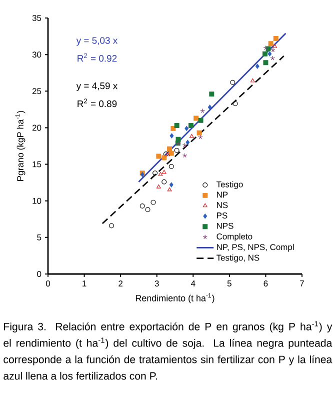 The image size is (335, 420). I want to click on y-tick-label: 10, so click(37, 201).